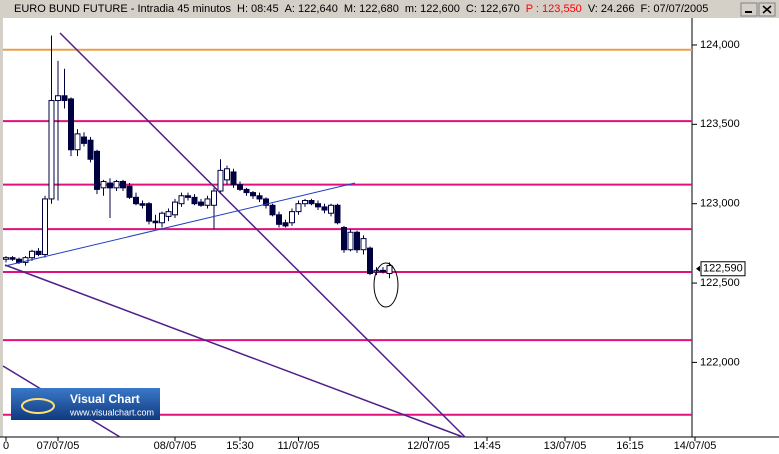 Image resolution: width=779 pixels, height=454 pixels. Describe the element at coordinates (565, 446) in the screenshot. I see `x-tick-label: 13/07/05` at that location.